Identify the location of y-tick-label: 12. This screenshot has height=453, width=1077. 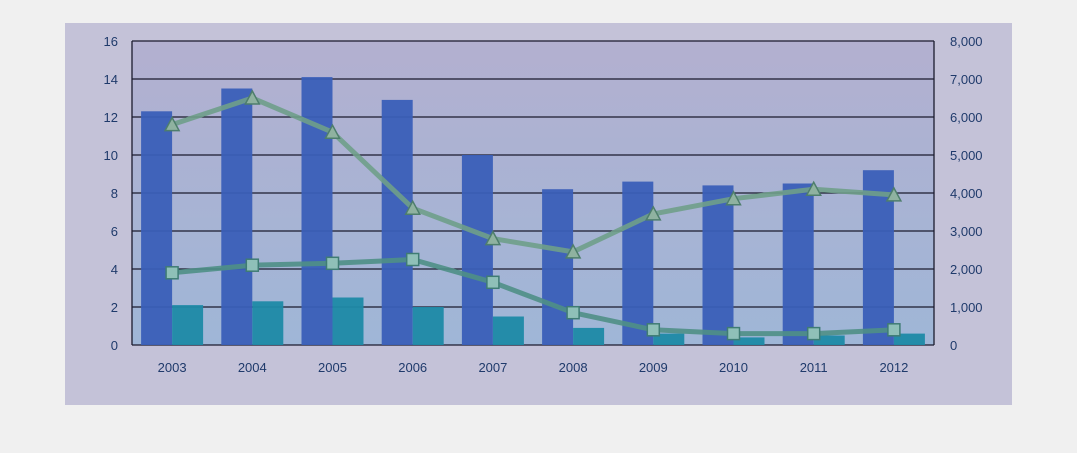
(111, 117).